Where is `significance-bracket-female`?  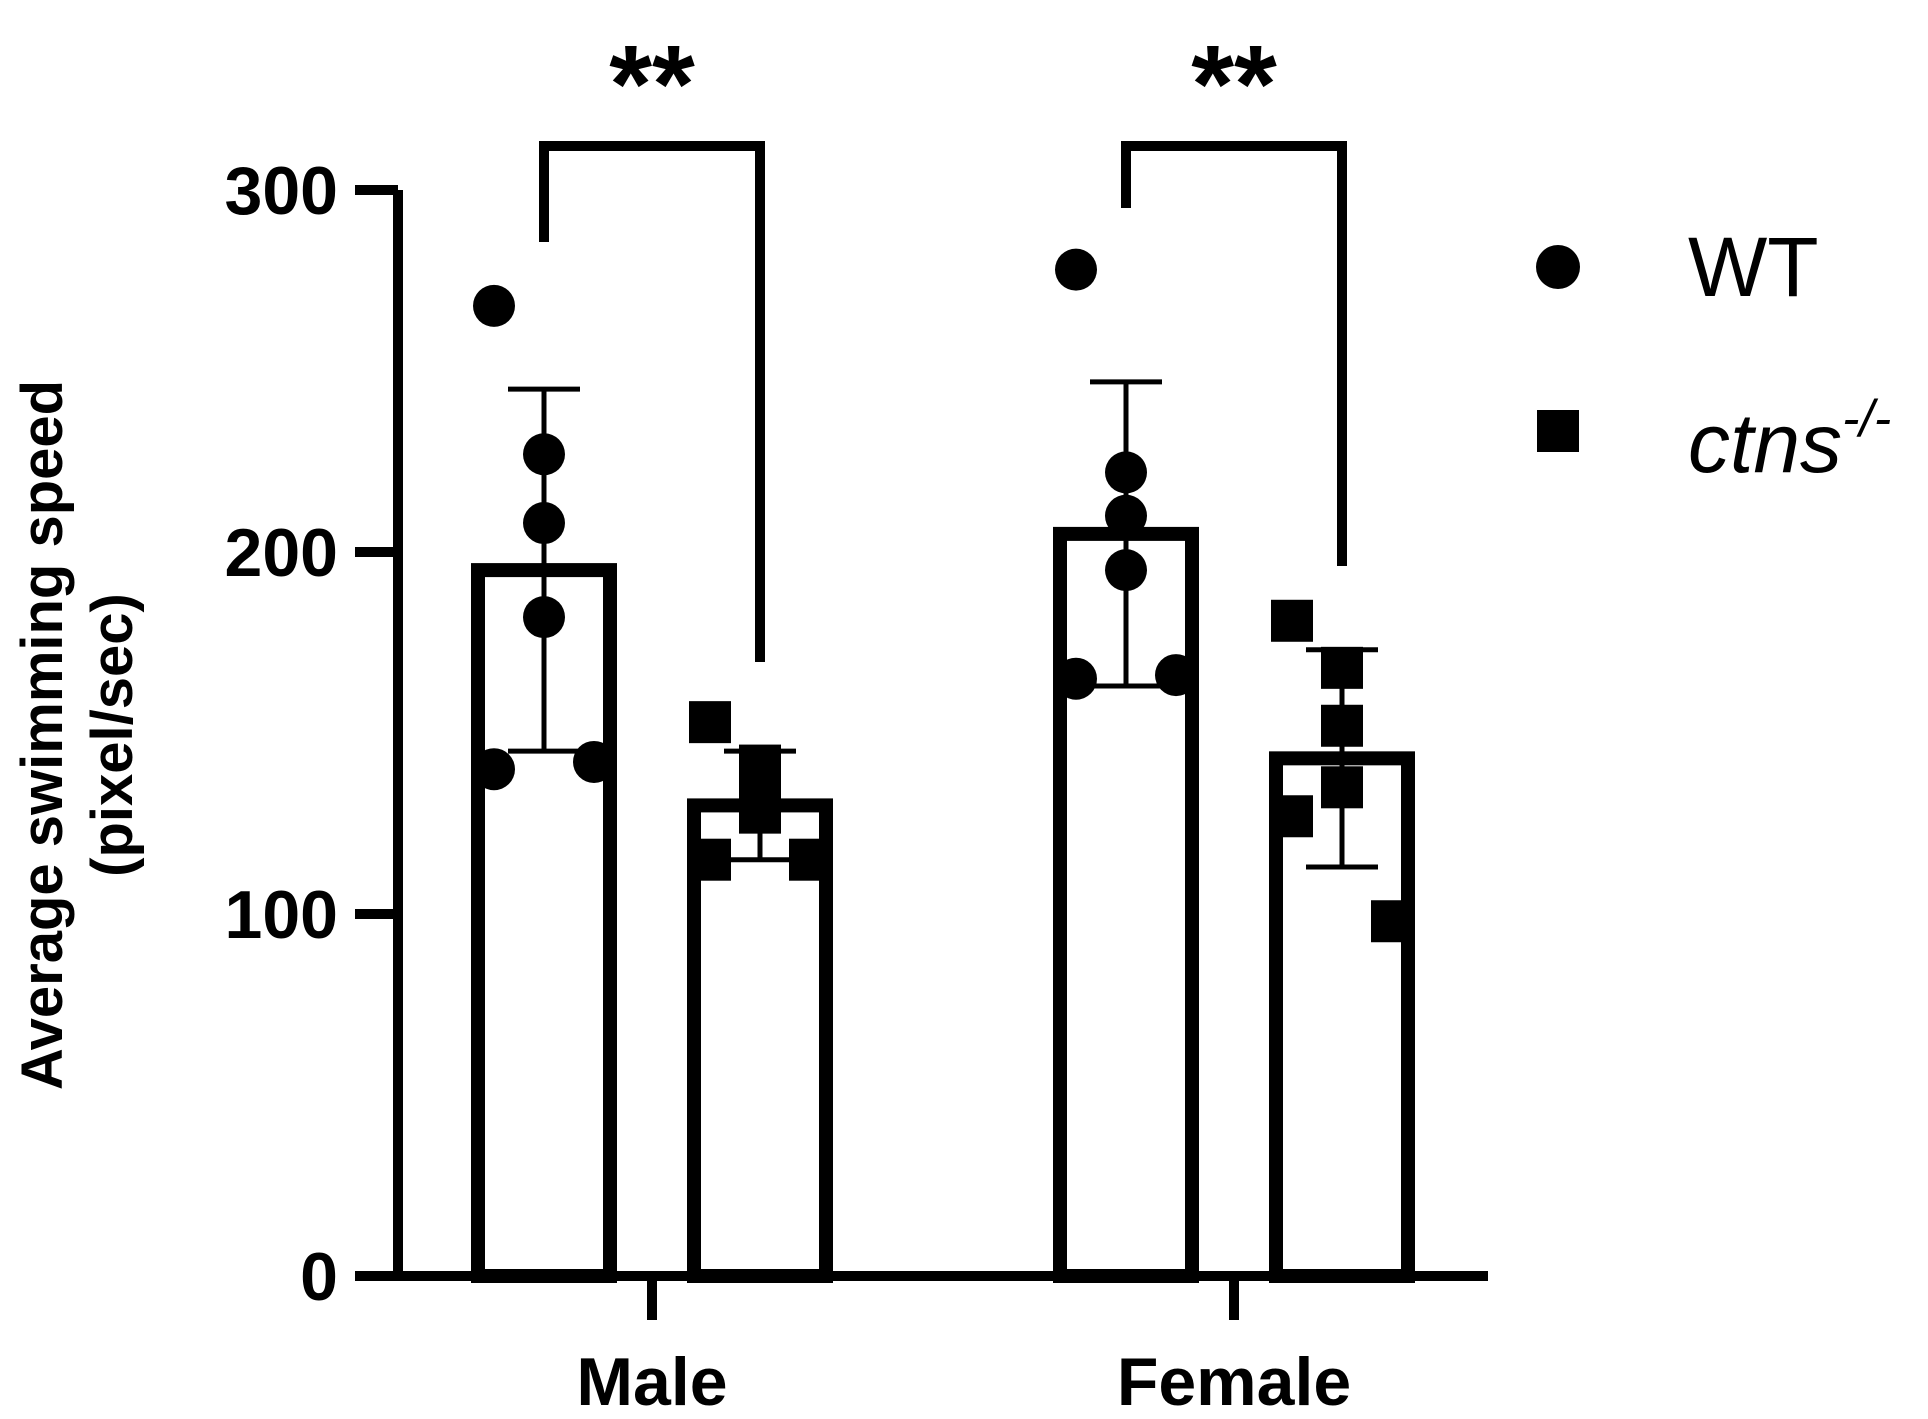 significance-bracket-female is located at coordinates (1234, 353).